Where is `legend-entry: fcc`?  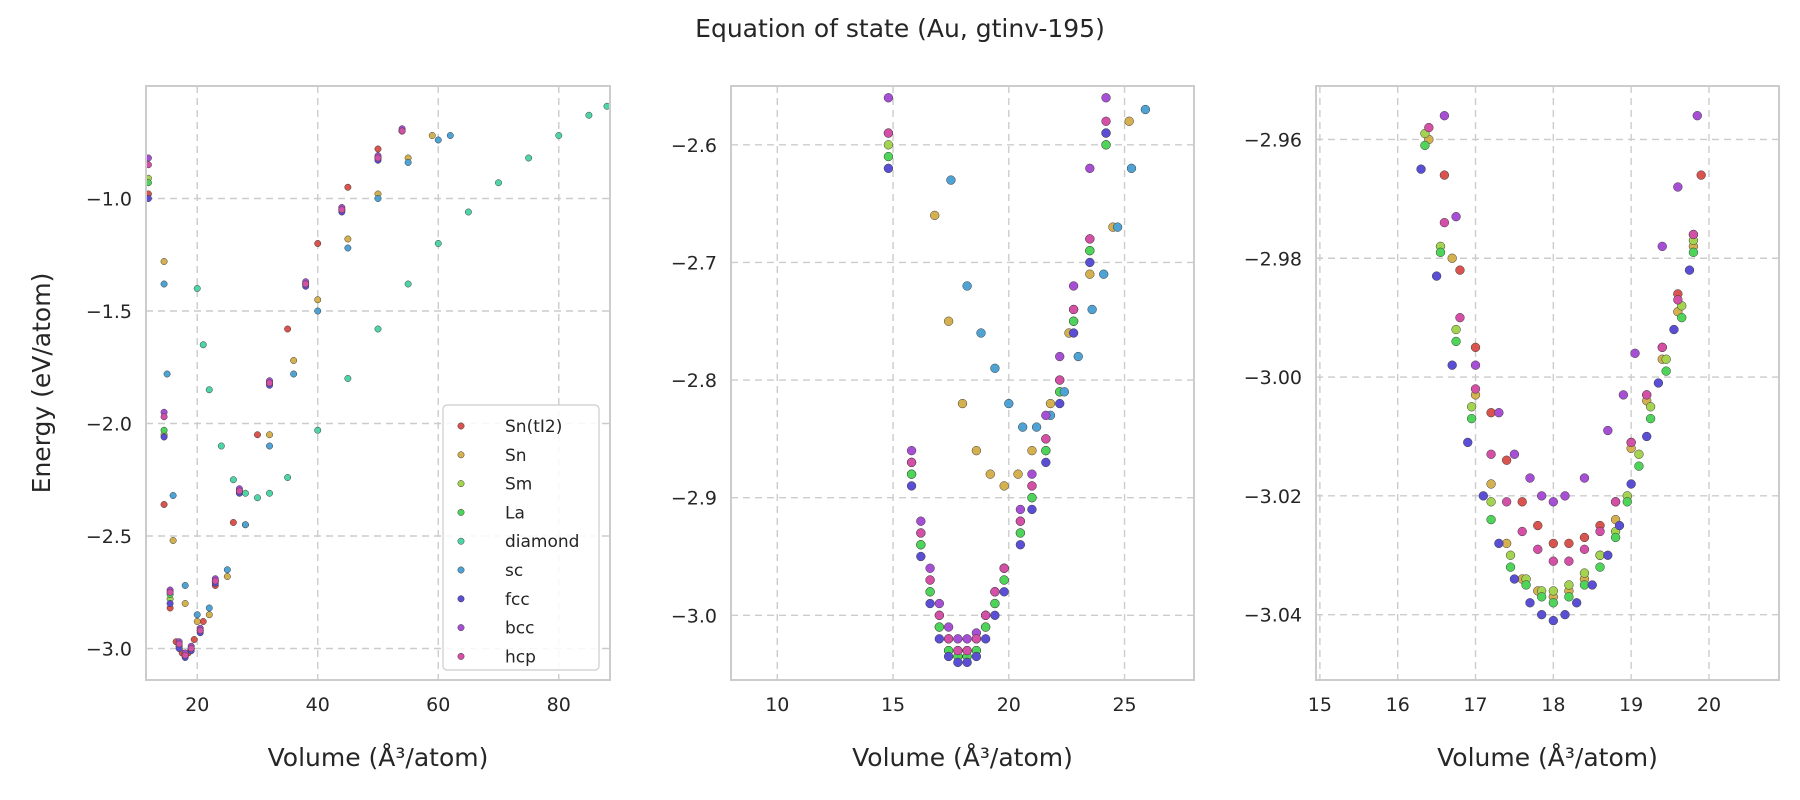 legend-entry: fcc is located at coordinates (517, 600).